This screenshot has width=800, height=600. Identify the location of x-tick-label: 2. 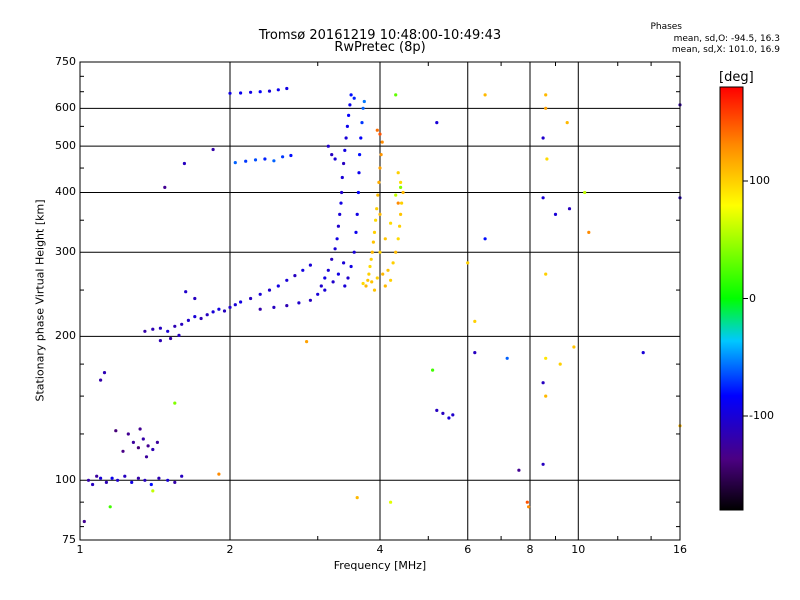
(230, 549).